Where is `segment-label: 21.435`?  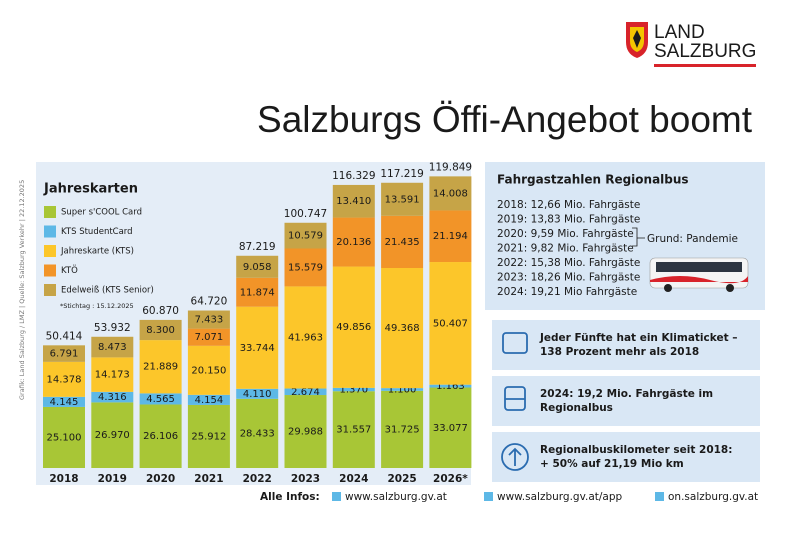 segment-label: 21.435 is located at coordinates (402, 242).